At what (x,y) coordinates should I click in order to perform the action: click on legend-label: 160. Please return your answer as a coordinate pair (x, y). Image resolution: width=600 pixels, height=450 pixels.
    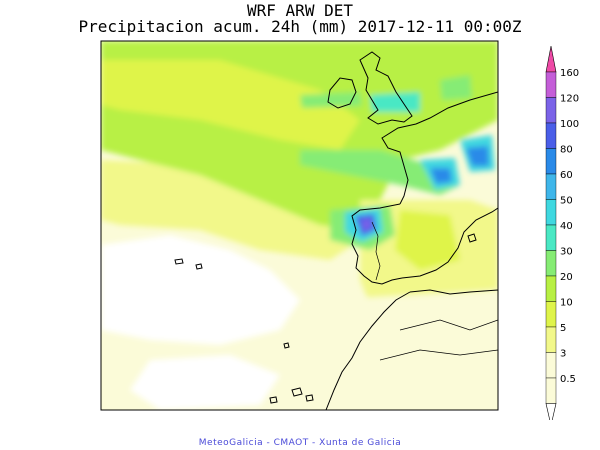
    Looking at the image, I should click on (569, 73).